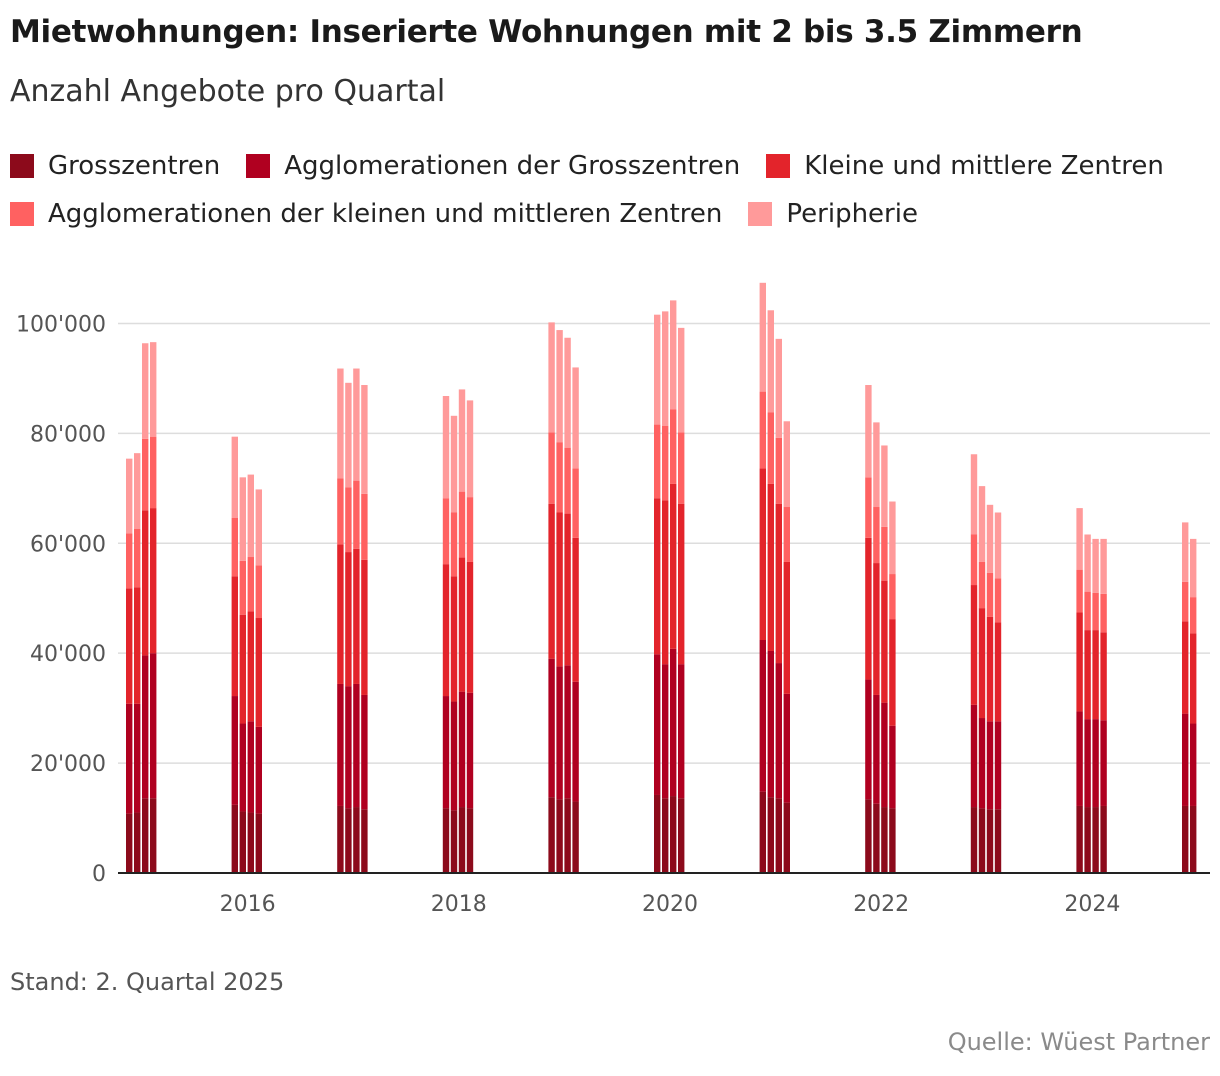 The image size is (1220, 1076). What do you see at coordinates (852, 214) in the screenshot?
I see `legend-label: Peripherie` at bounding box center [852, 214].